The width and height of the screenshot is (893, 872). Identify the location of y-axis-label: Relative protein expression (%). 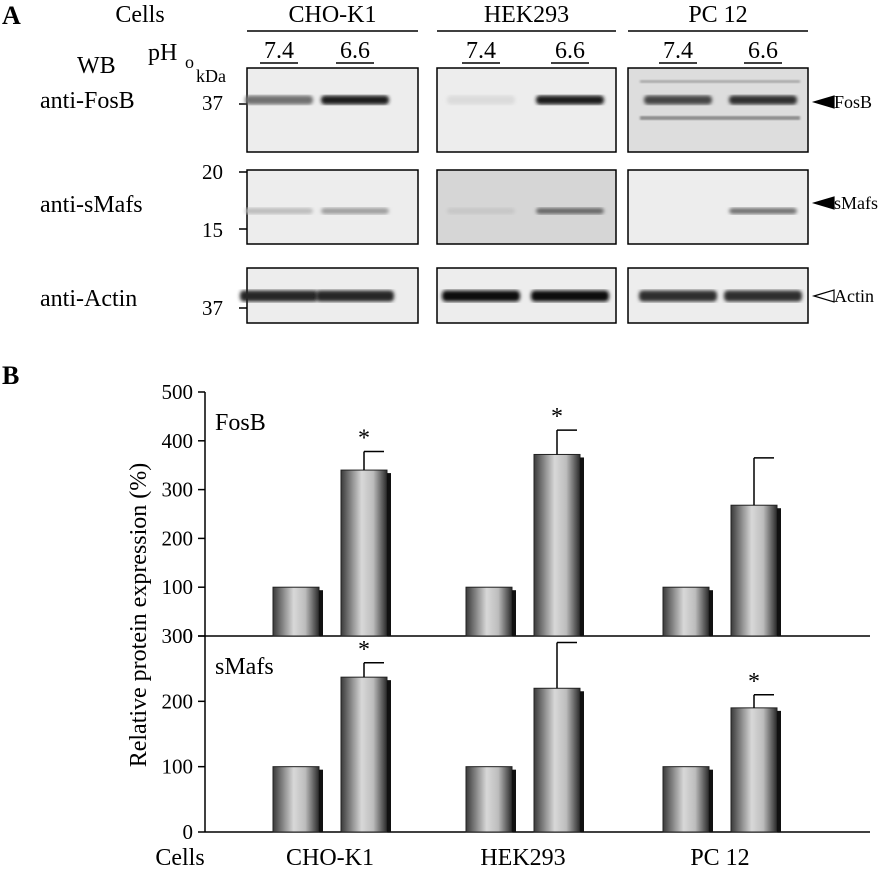
(139, 615).